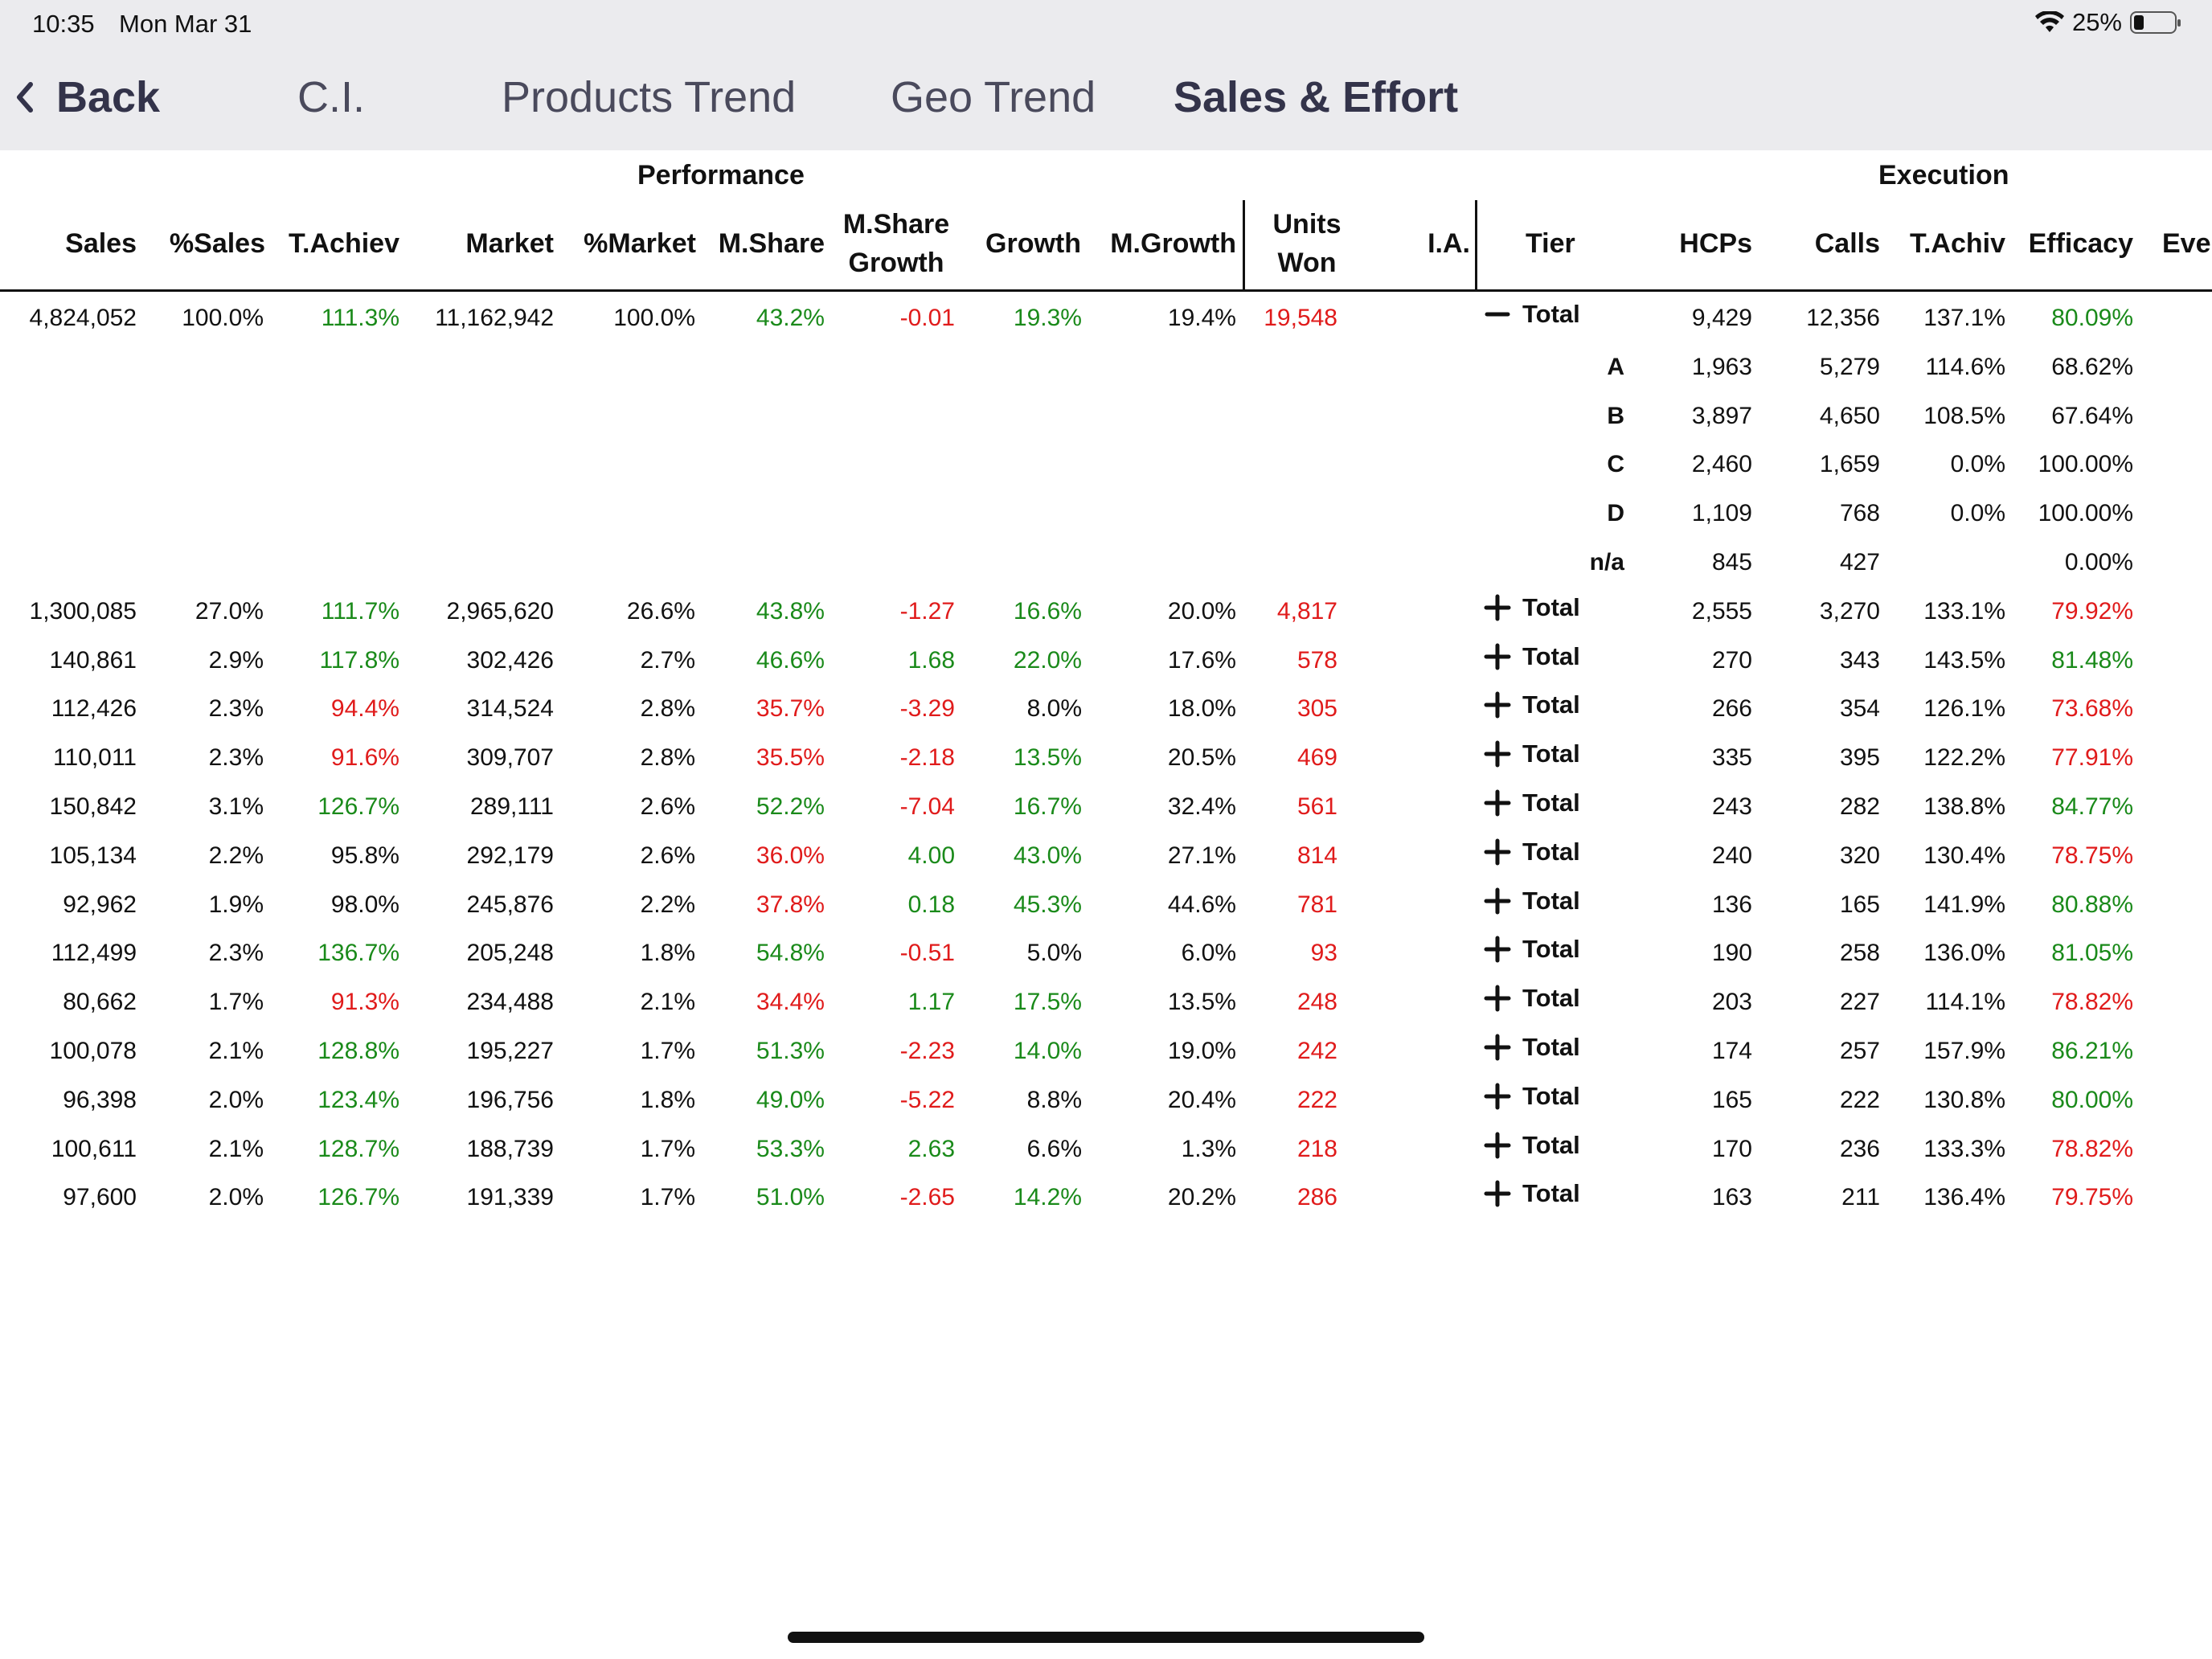  I want to click on tab-geo-trend: Geo Trend, so click(993, 97).